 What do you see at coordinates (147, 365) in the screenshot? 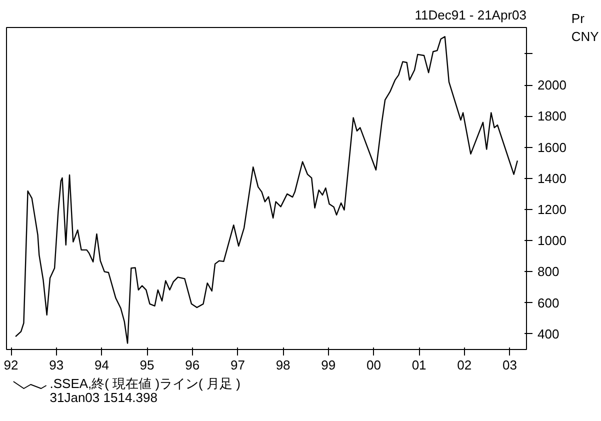
I see `x-tick-label: 95` at bounding box center [147, 365].